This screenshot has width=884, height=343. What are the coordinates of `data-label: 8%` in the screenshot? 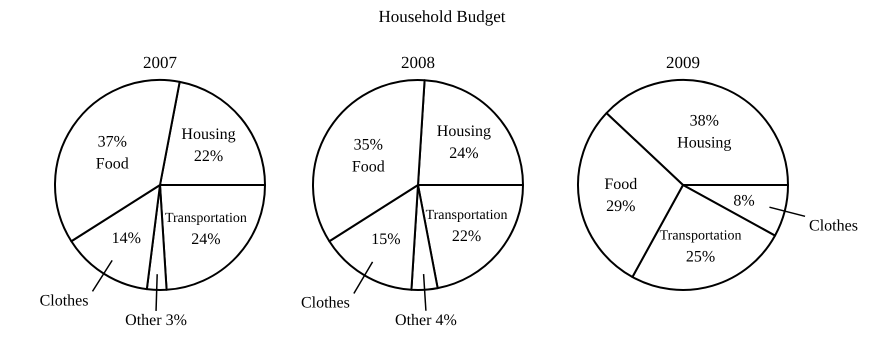 It's located at (744, 201).